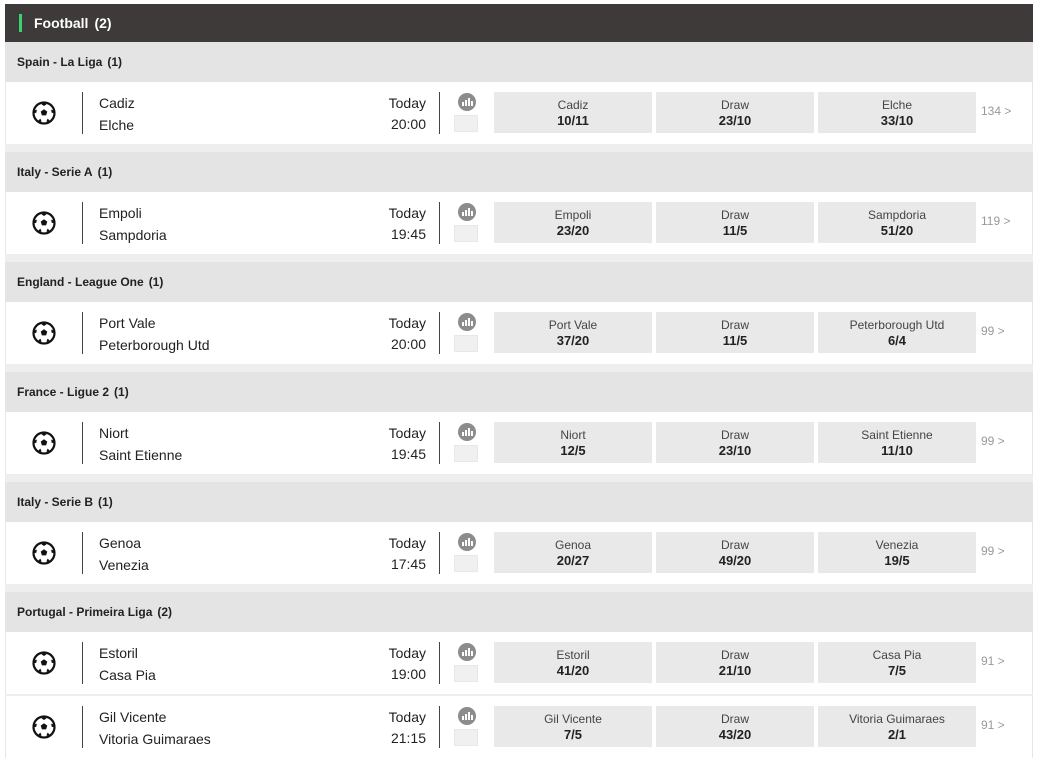 The width and height of the screenshot is (1039, 759). I want to click on team-names: Estoril Casa Pia, so click(127, 664).